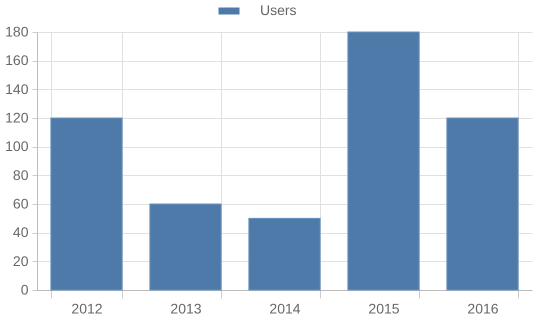 This screenshot has height=324, width=540. Describe the element at coordinates (17, 118) in the screenshot. I see `y-tick-label: 120` at that location.